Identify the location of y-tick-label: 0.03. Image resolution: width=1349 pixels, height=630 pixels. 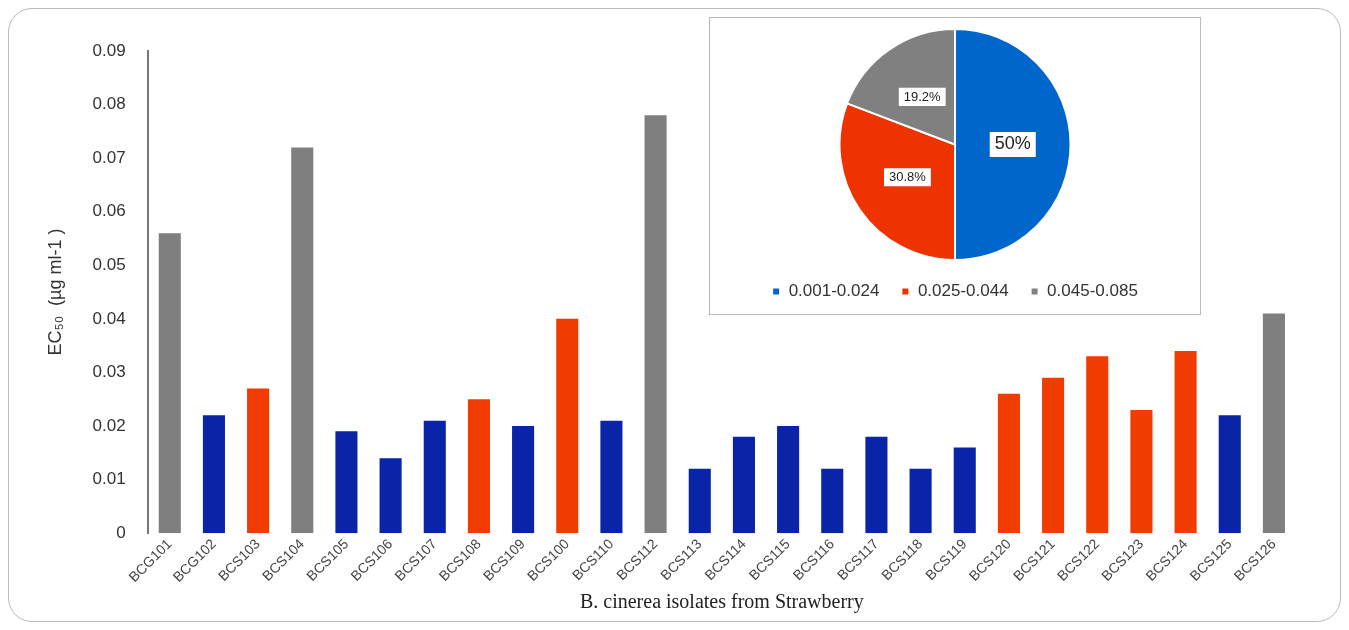
(109, 372).